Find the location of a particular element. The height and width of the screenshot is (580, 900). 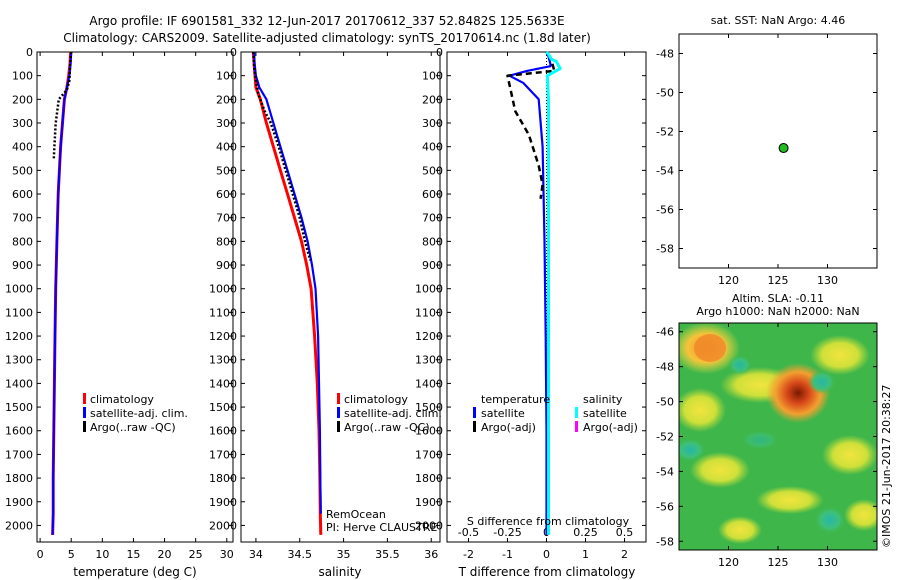

sla-heatmap is located at coordinates (778, 436).